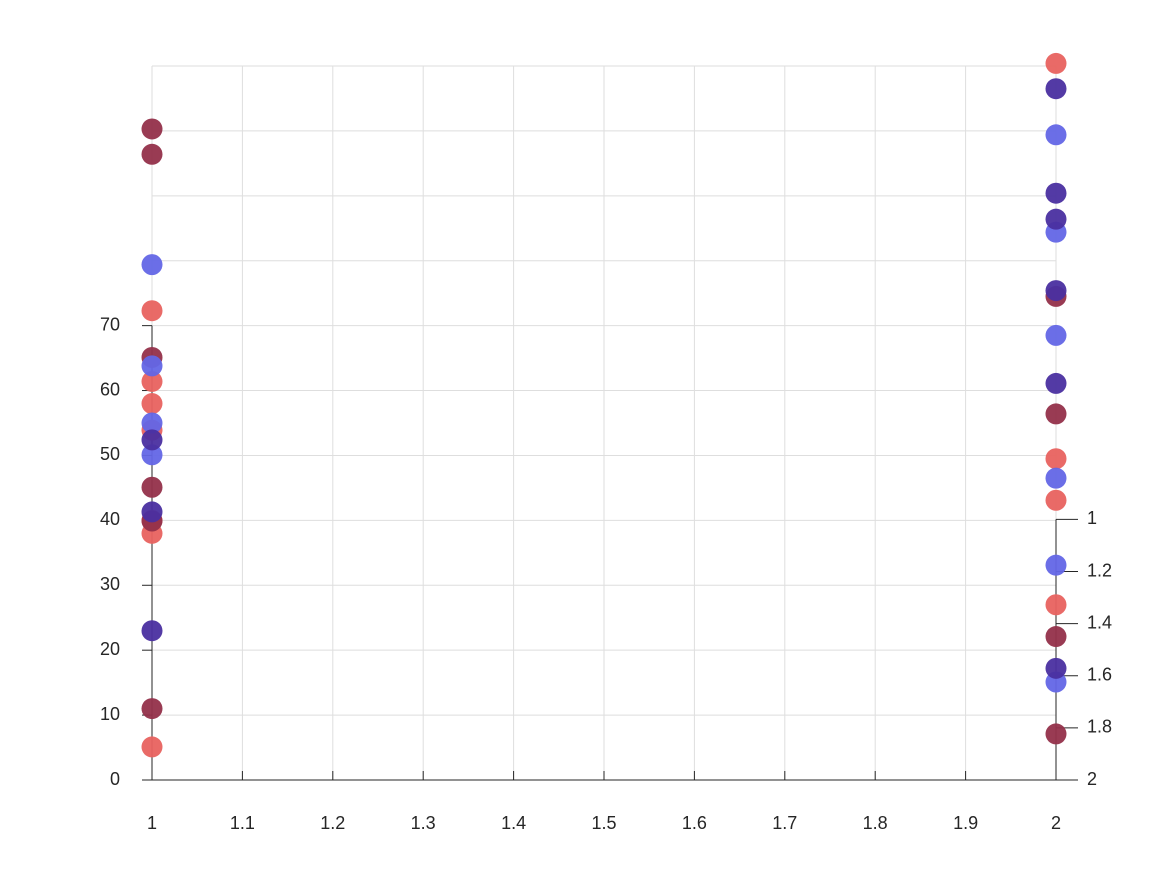 The width and height of the screenshot is (1167, 880). What do you see at coordinates (1092, 779) in the screenshot?
I see `y2-tick-label: 2` at bounding box center [1092, 779].